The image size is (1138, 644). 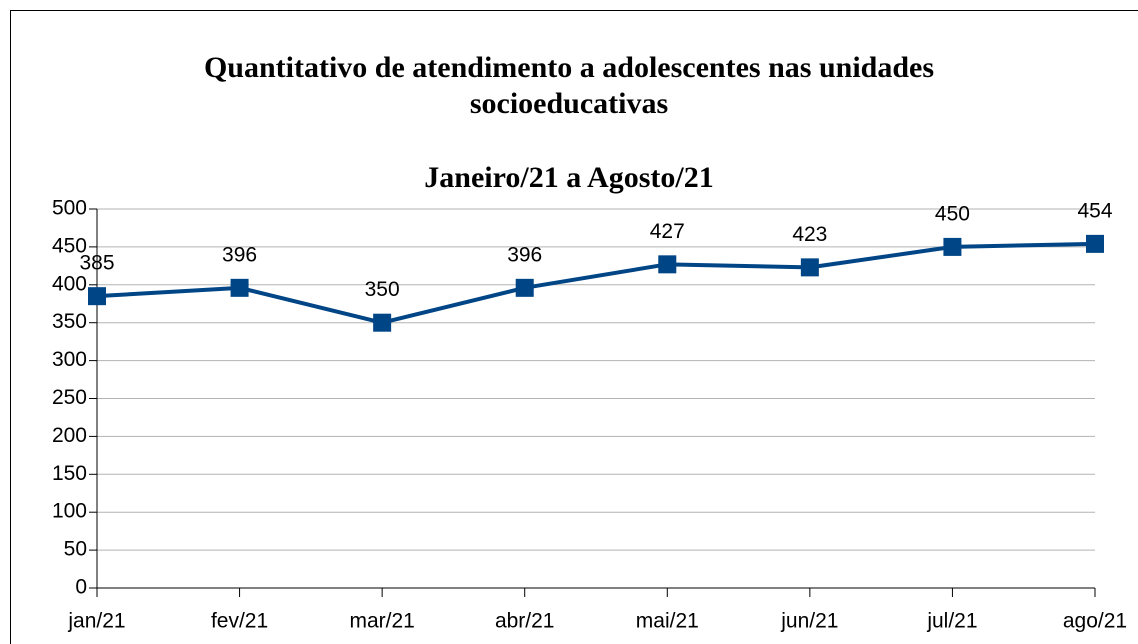 I want to click on data-label: 454, so click(x=1094, y=210).